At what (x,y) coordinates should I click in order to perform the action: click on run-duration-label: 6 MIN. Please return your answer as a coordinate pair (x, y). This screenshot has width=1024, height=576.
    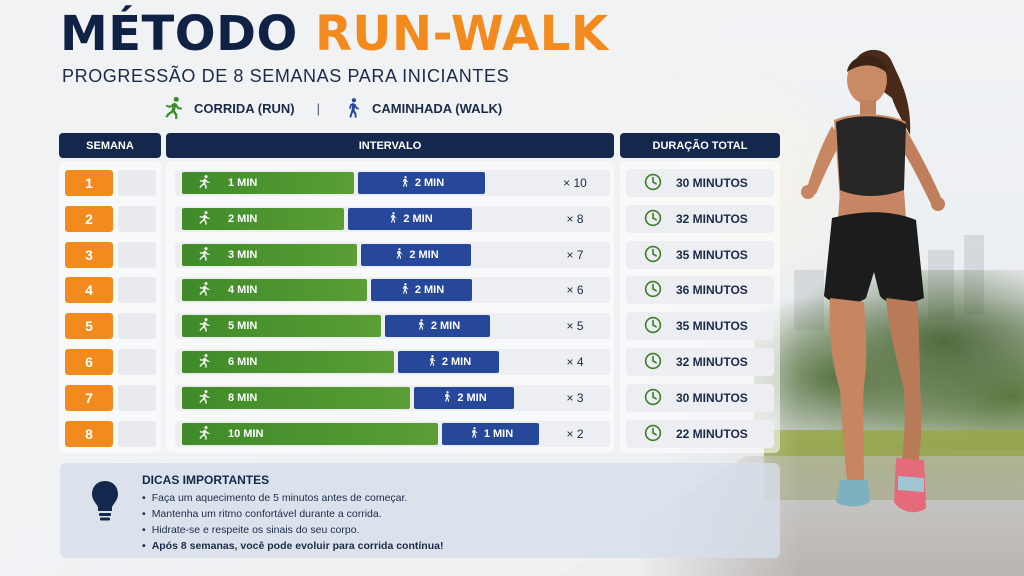
    Looking at the image, I should click on (243, 362).